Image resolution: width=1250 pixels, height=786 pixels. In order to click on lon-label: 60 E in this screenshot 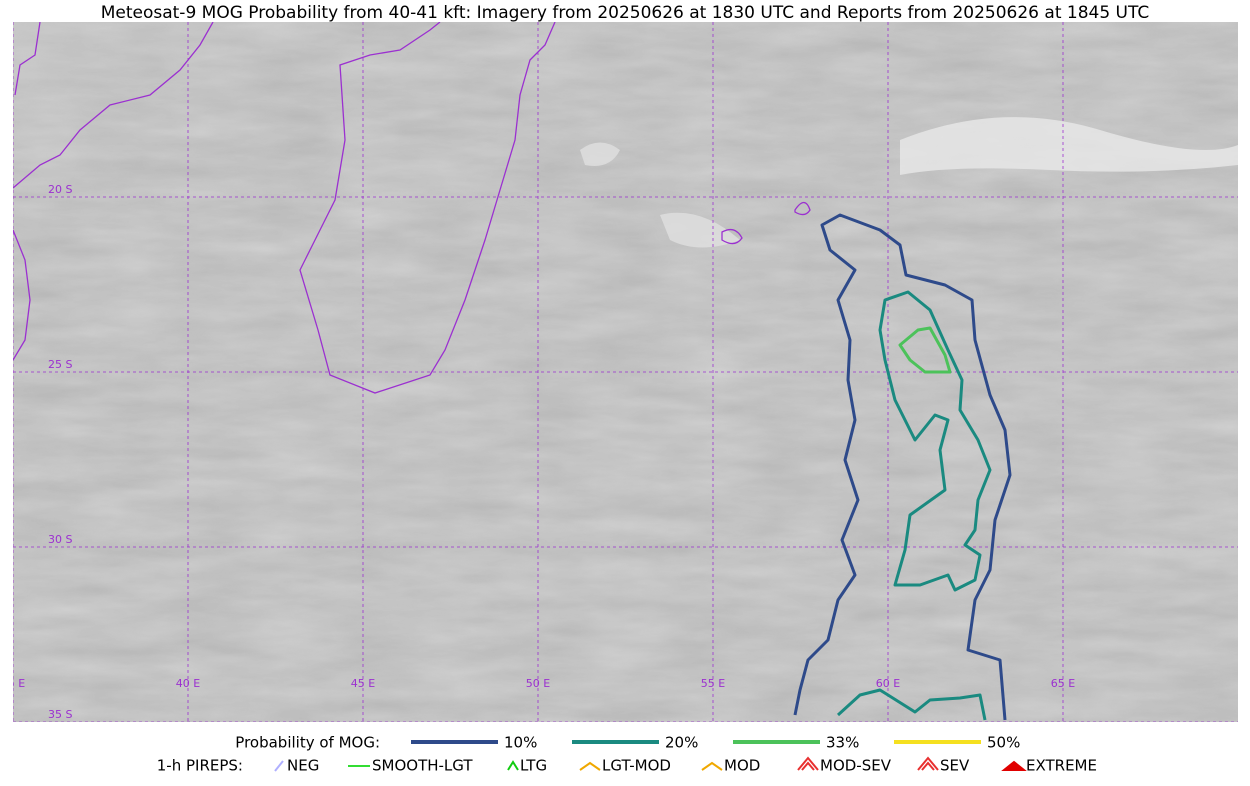, I will do `click(888, 683)`.